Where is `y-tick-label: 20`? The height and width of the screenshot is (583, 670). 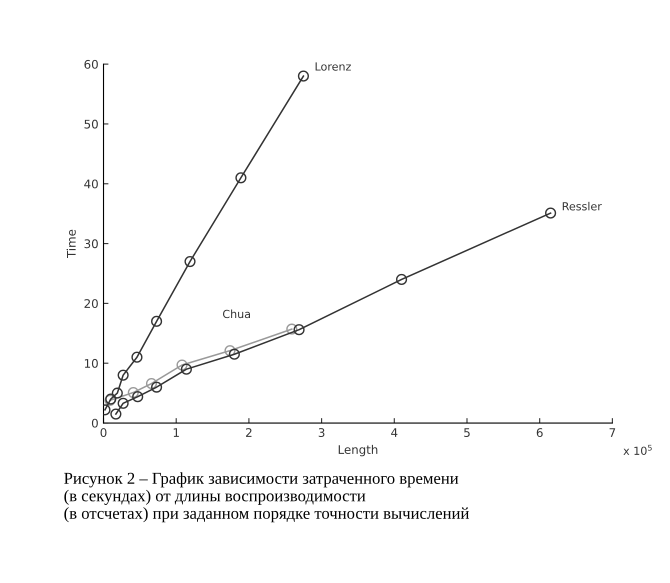 y-tick-label: 20 is located at coordinates (91, 303).